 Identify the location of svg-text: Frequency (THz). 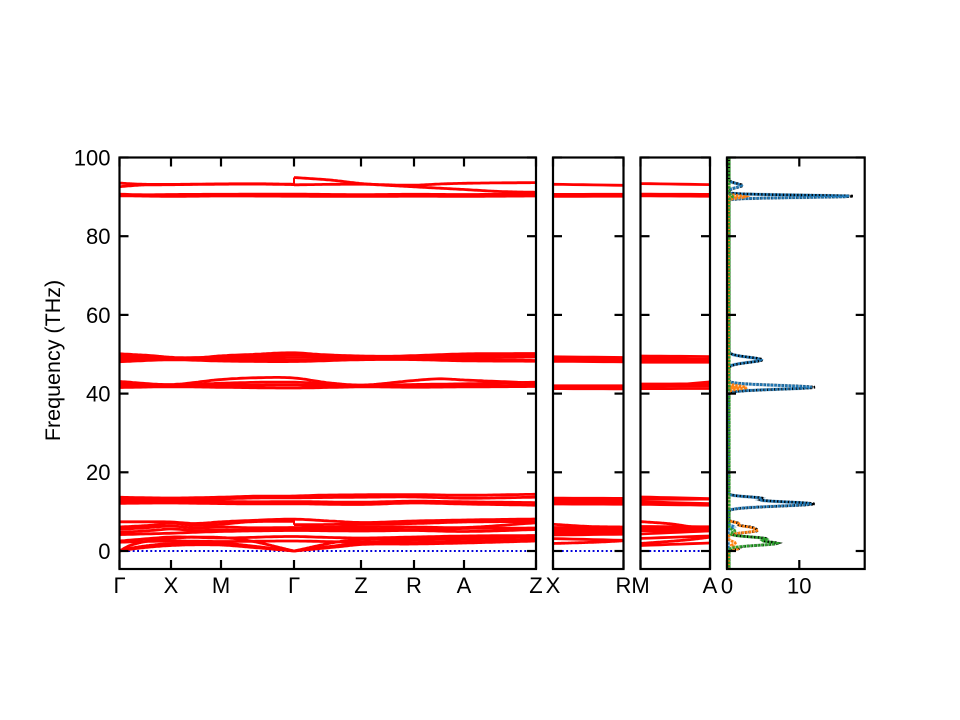
(53, 360).